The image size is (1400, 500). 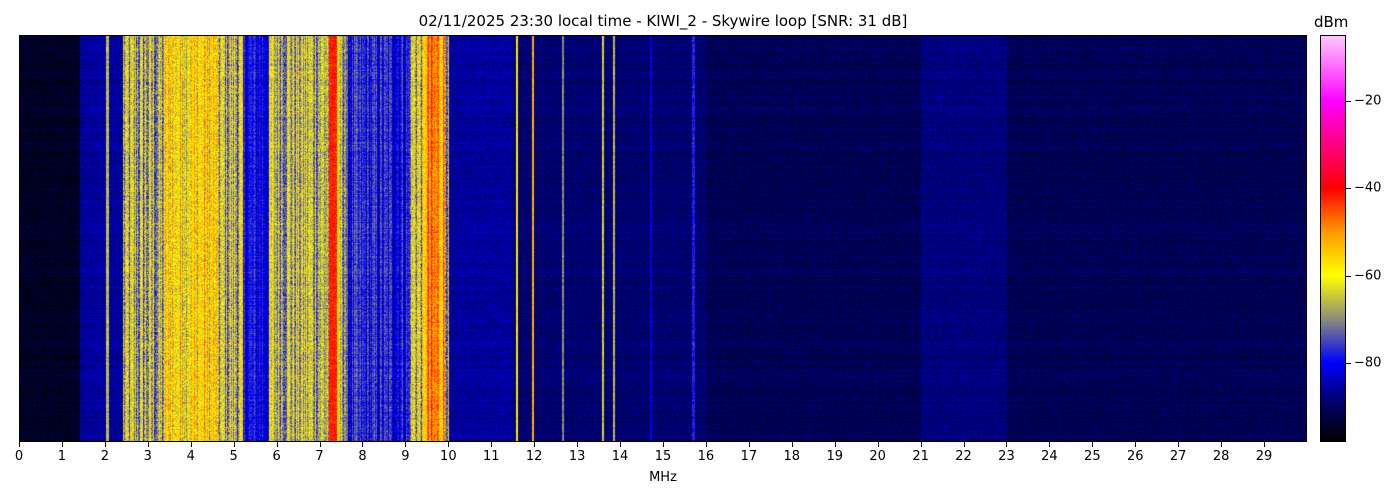 What do you see at coordinates (491, 456) in the screenshot?
I see `x-tick-label: 11` at bounding box center [491, 456].